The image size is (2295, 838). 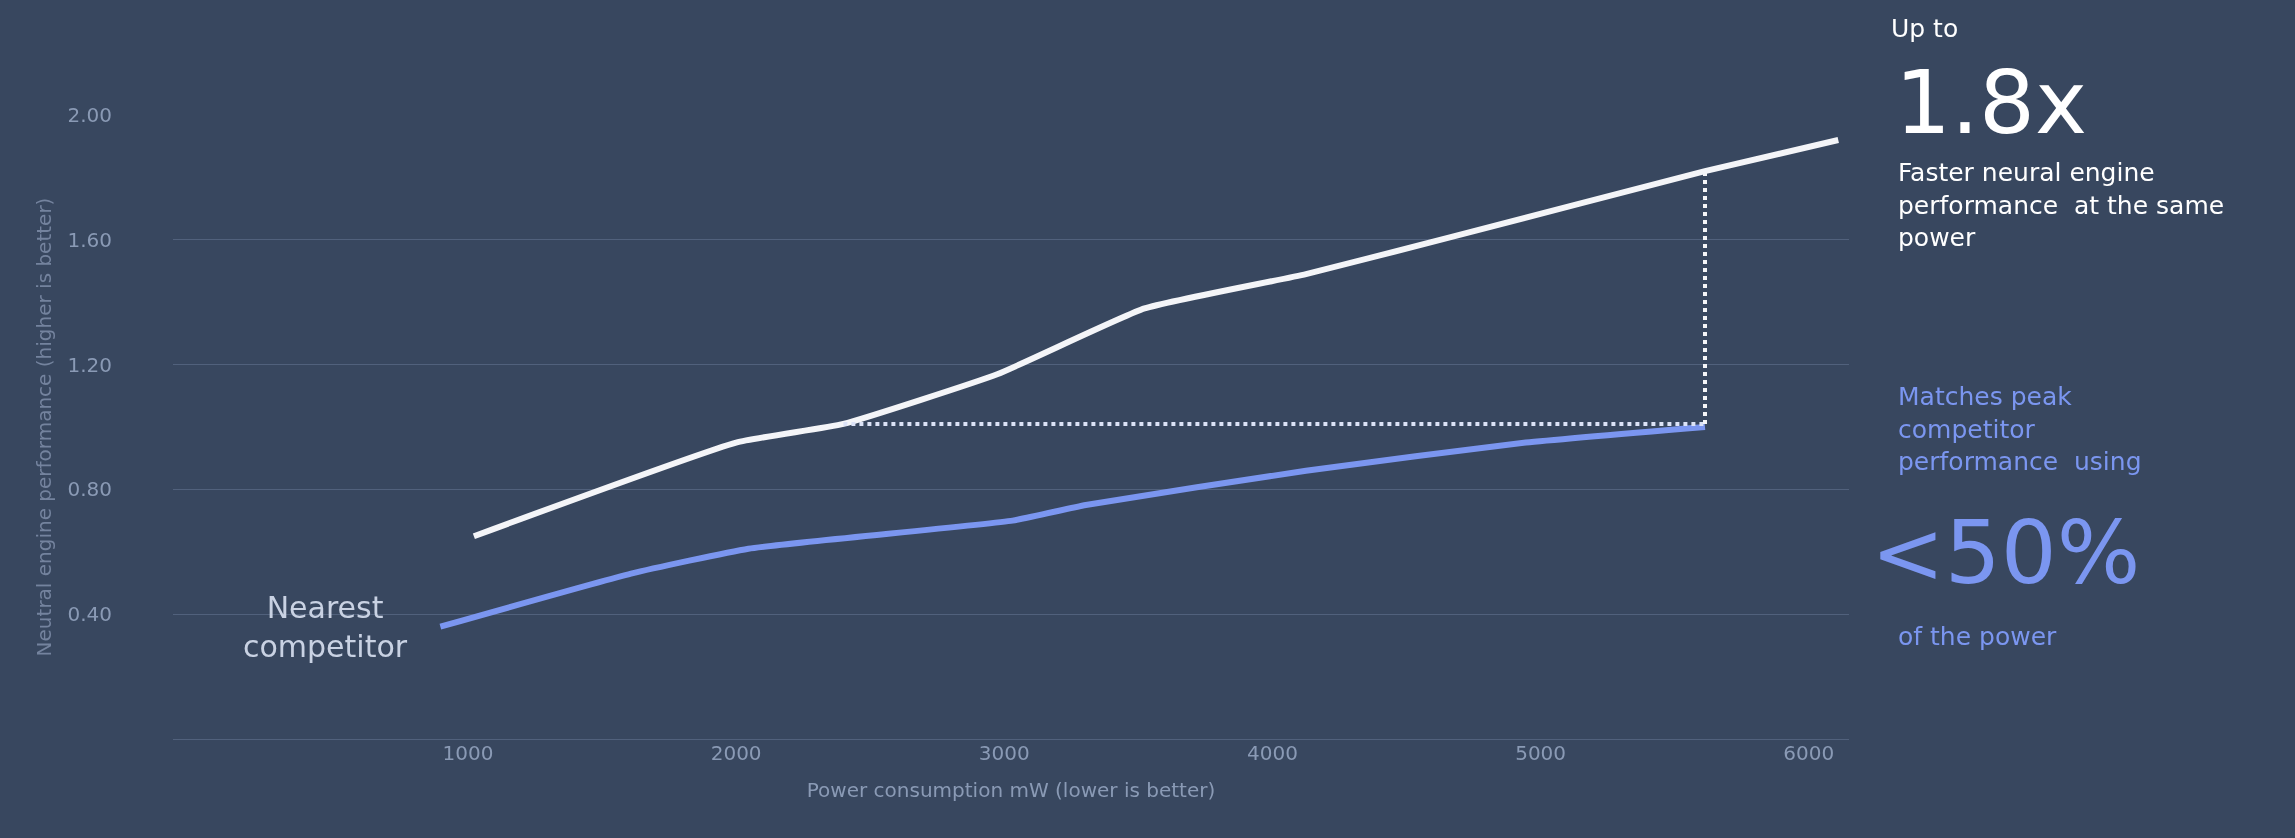 I want to click on y-tick-label: 0.40, so click(x=89, y=614).